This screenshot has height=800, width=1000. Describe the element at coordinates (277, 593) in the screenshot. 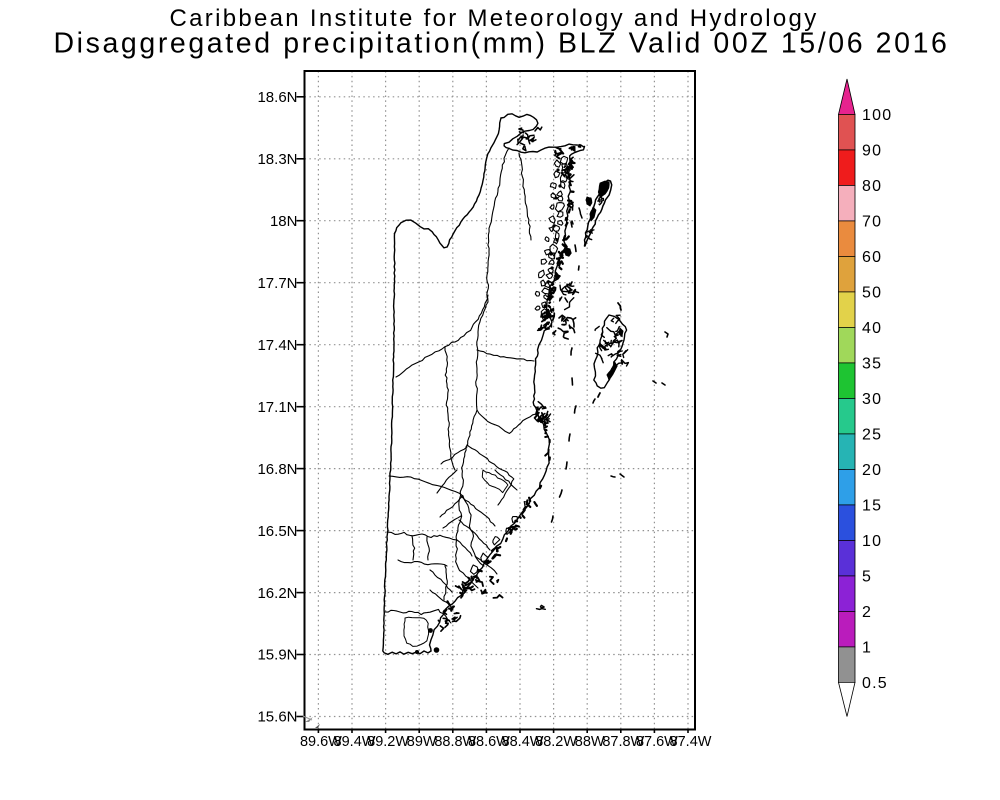

I see `svg-text: 16.2N` at that location.